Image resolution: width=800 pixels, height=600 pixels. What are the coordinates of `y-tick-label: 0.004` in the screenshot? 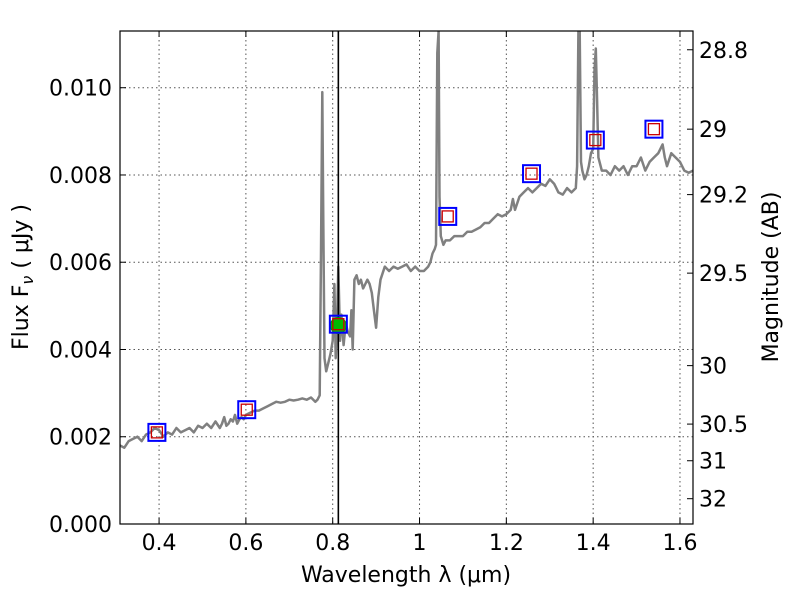 It's located at (80, 350).